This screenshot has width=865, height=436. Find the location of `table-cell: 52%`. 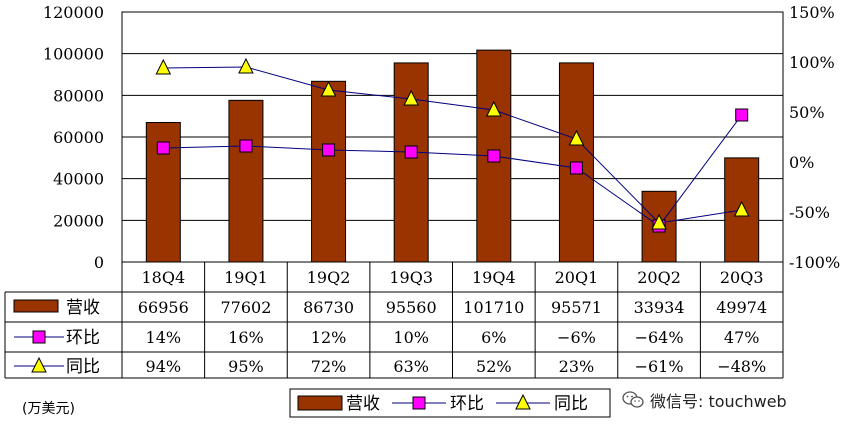

table-cell: 52% is located at coordinates (494, 366).